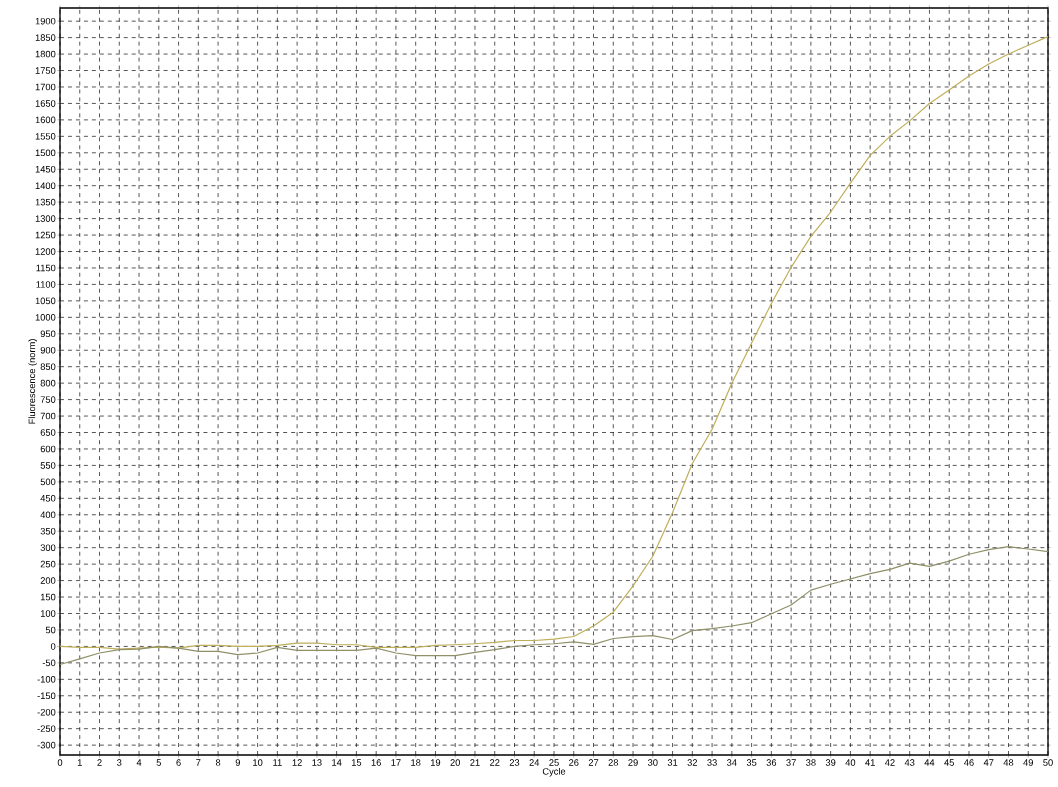 This screenshot has height=787, width=1058. What do you see at coordinates (652, 762) in the screenshot?
I see `x-tick-label: 30` at bounding box center [652, 762].